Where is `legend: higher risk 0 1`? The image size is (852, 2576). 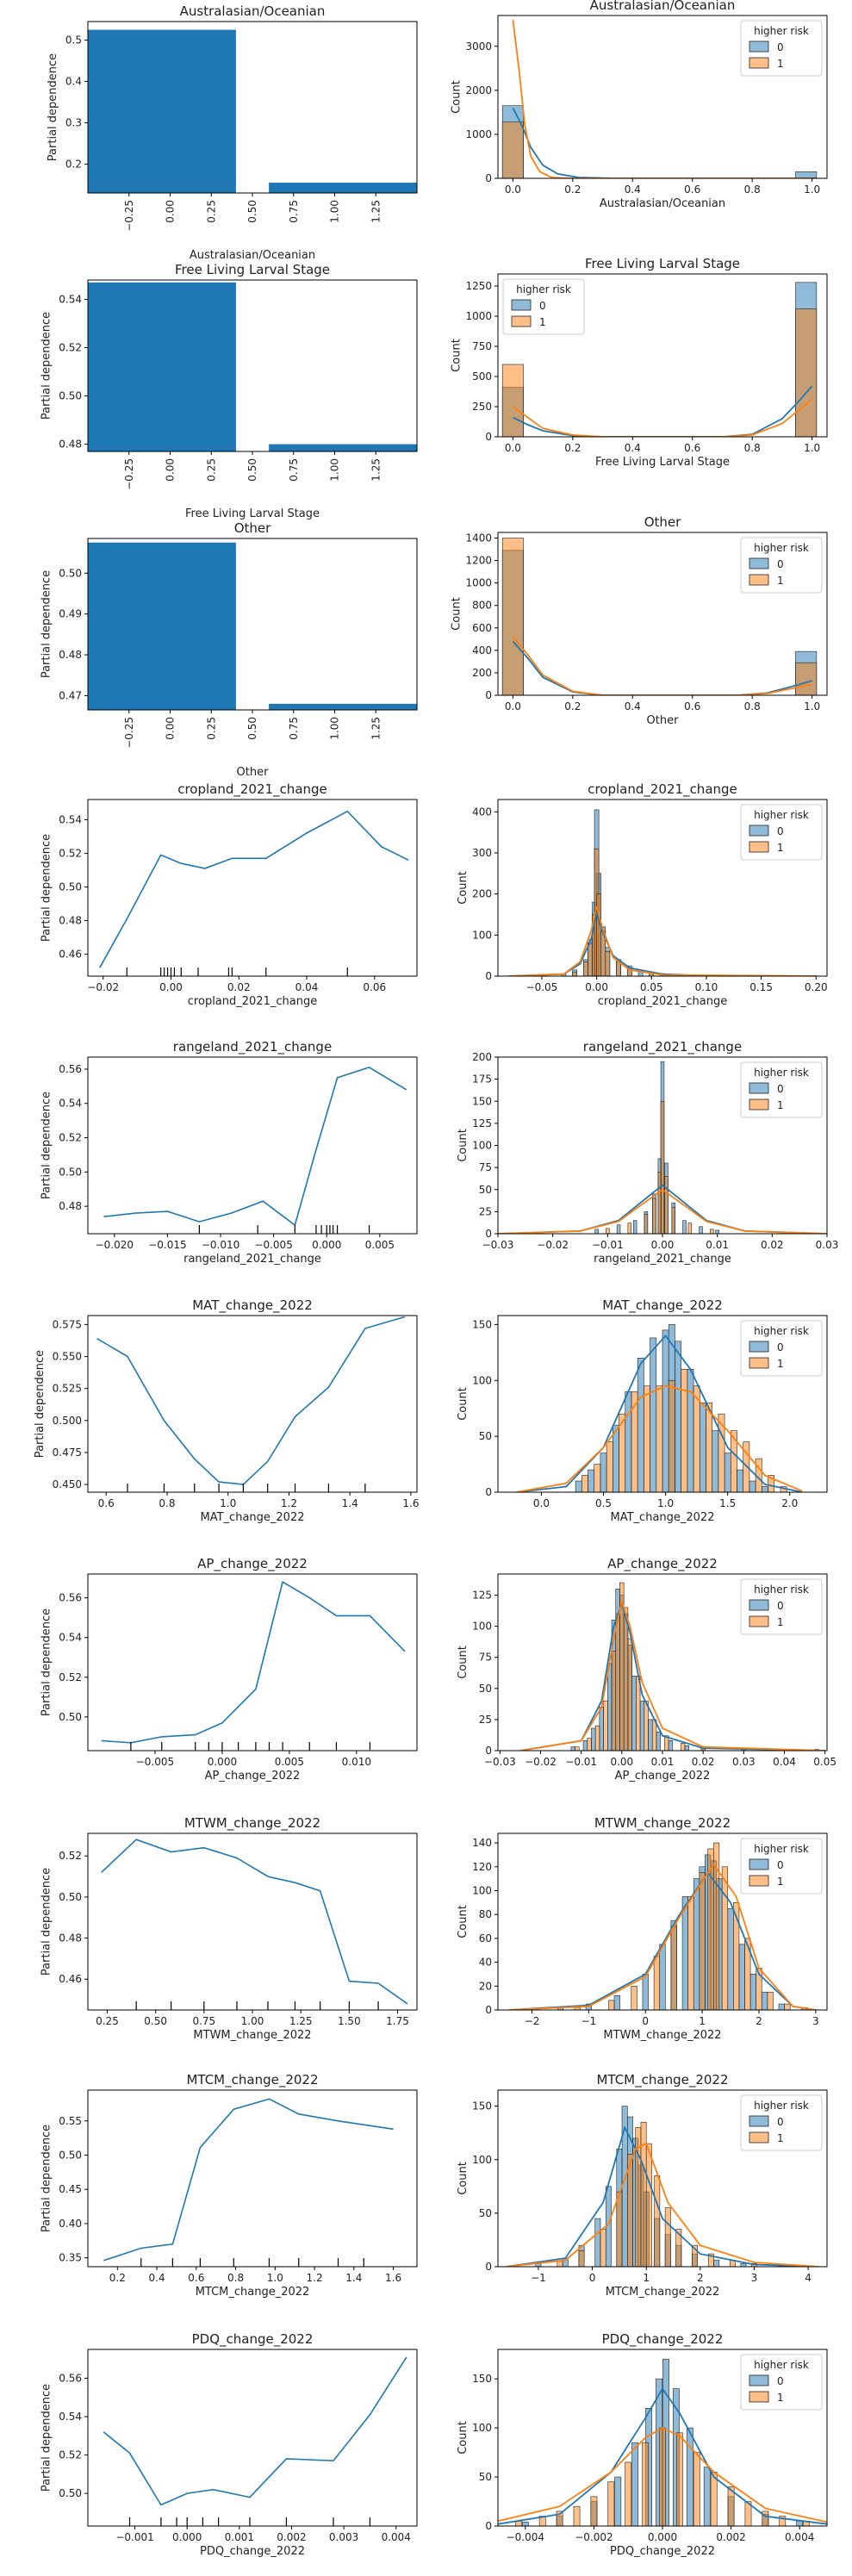 legend: higher risk 0 1 is located at coordinates (781, 2382).